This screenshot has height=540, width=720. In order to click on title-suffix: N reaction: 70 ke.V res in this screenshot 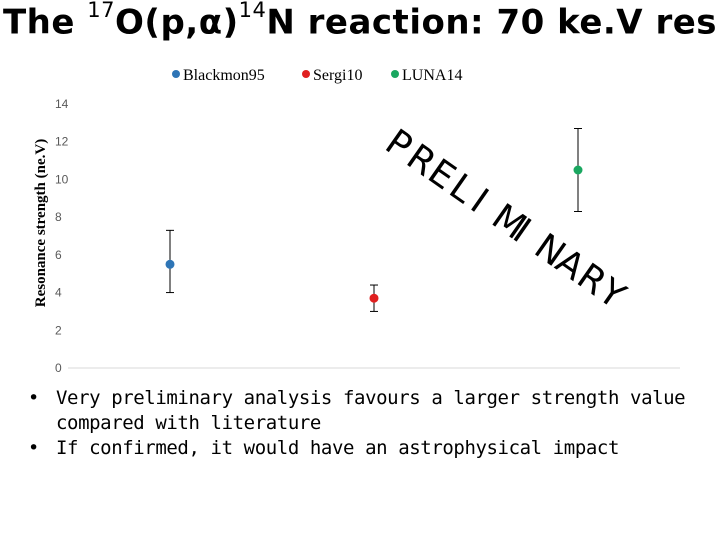, I will do `click(492, 22)`.